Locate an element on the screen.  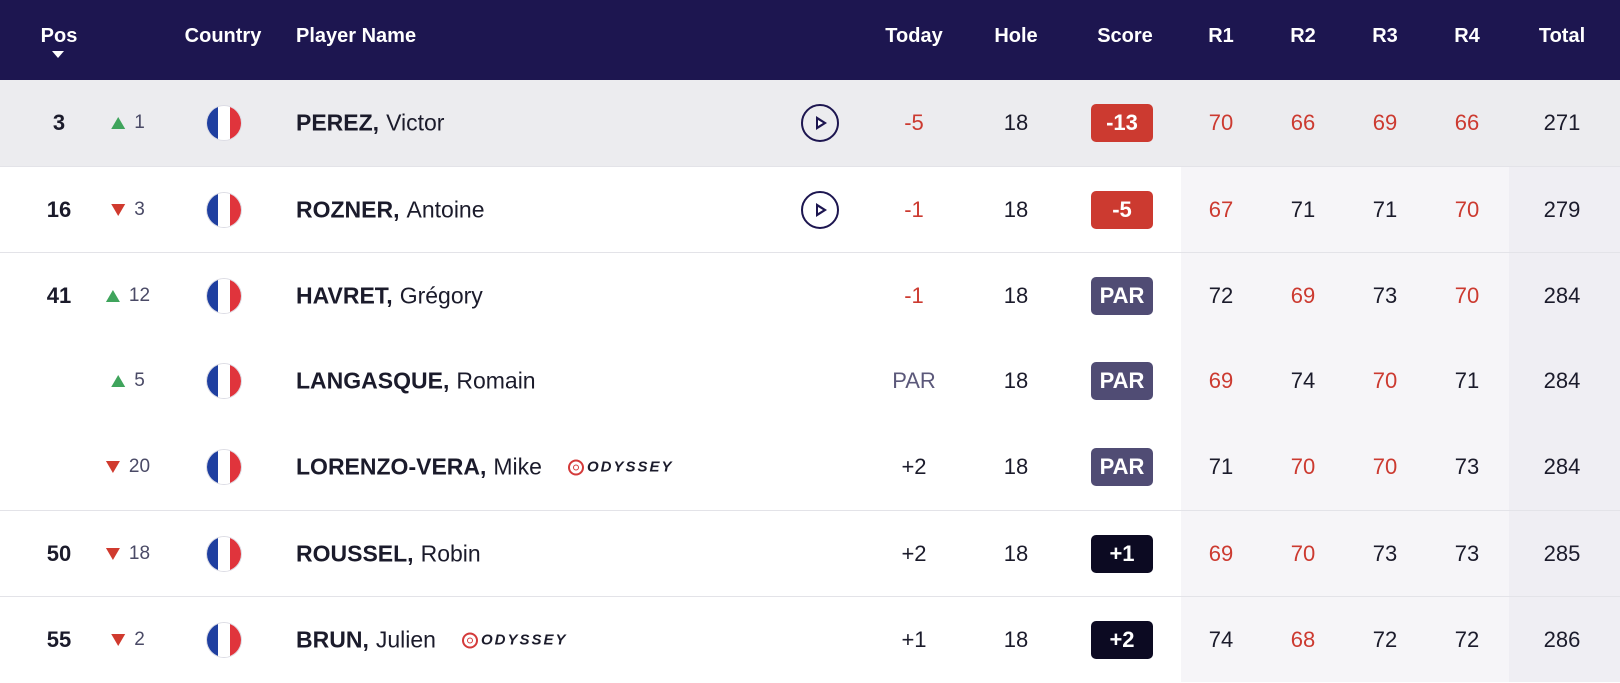
player-last-name: HAVRET, is located at coordinates (344, 295).